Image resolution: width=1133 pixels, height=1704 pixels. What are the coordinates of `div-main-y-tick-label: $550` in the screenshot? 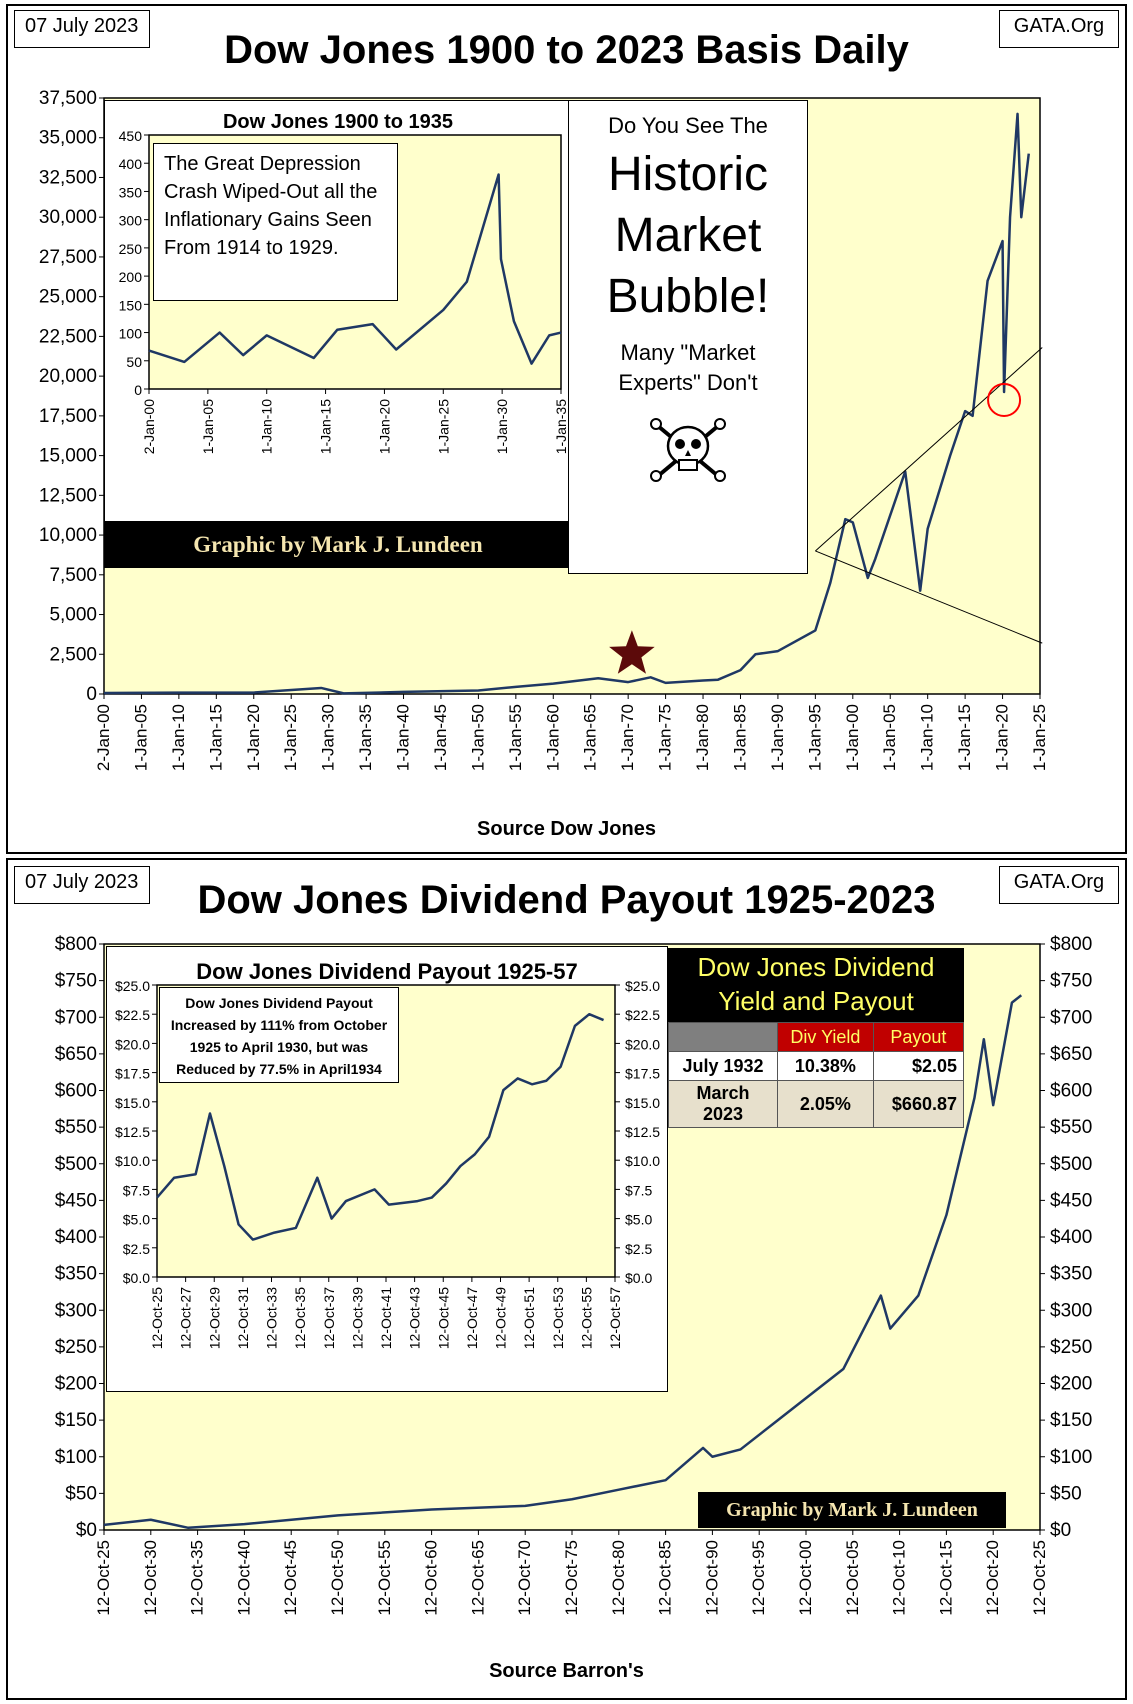 It's located at (76, 1127).